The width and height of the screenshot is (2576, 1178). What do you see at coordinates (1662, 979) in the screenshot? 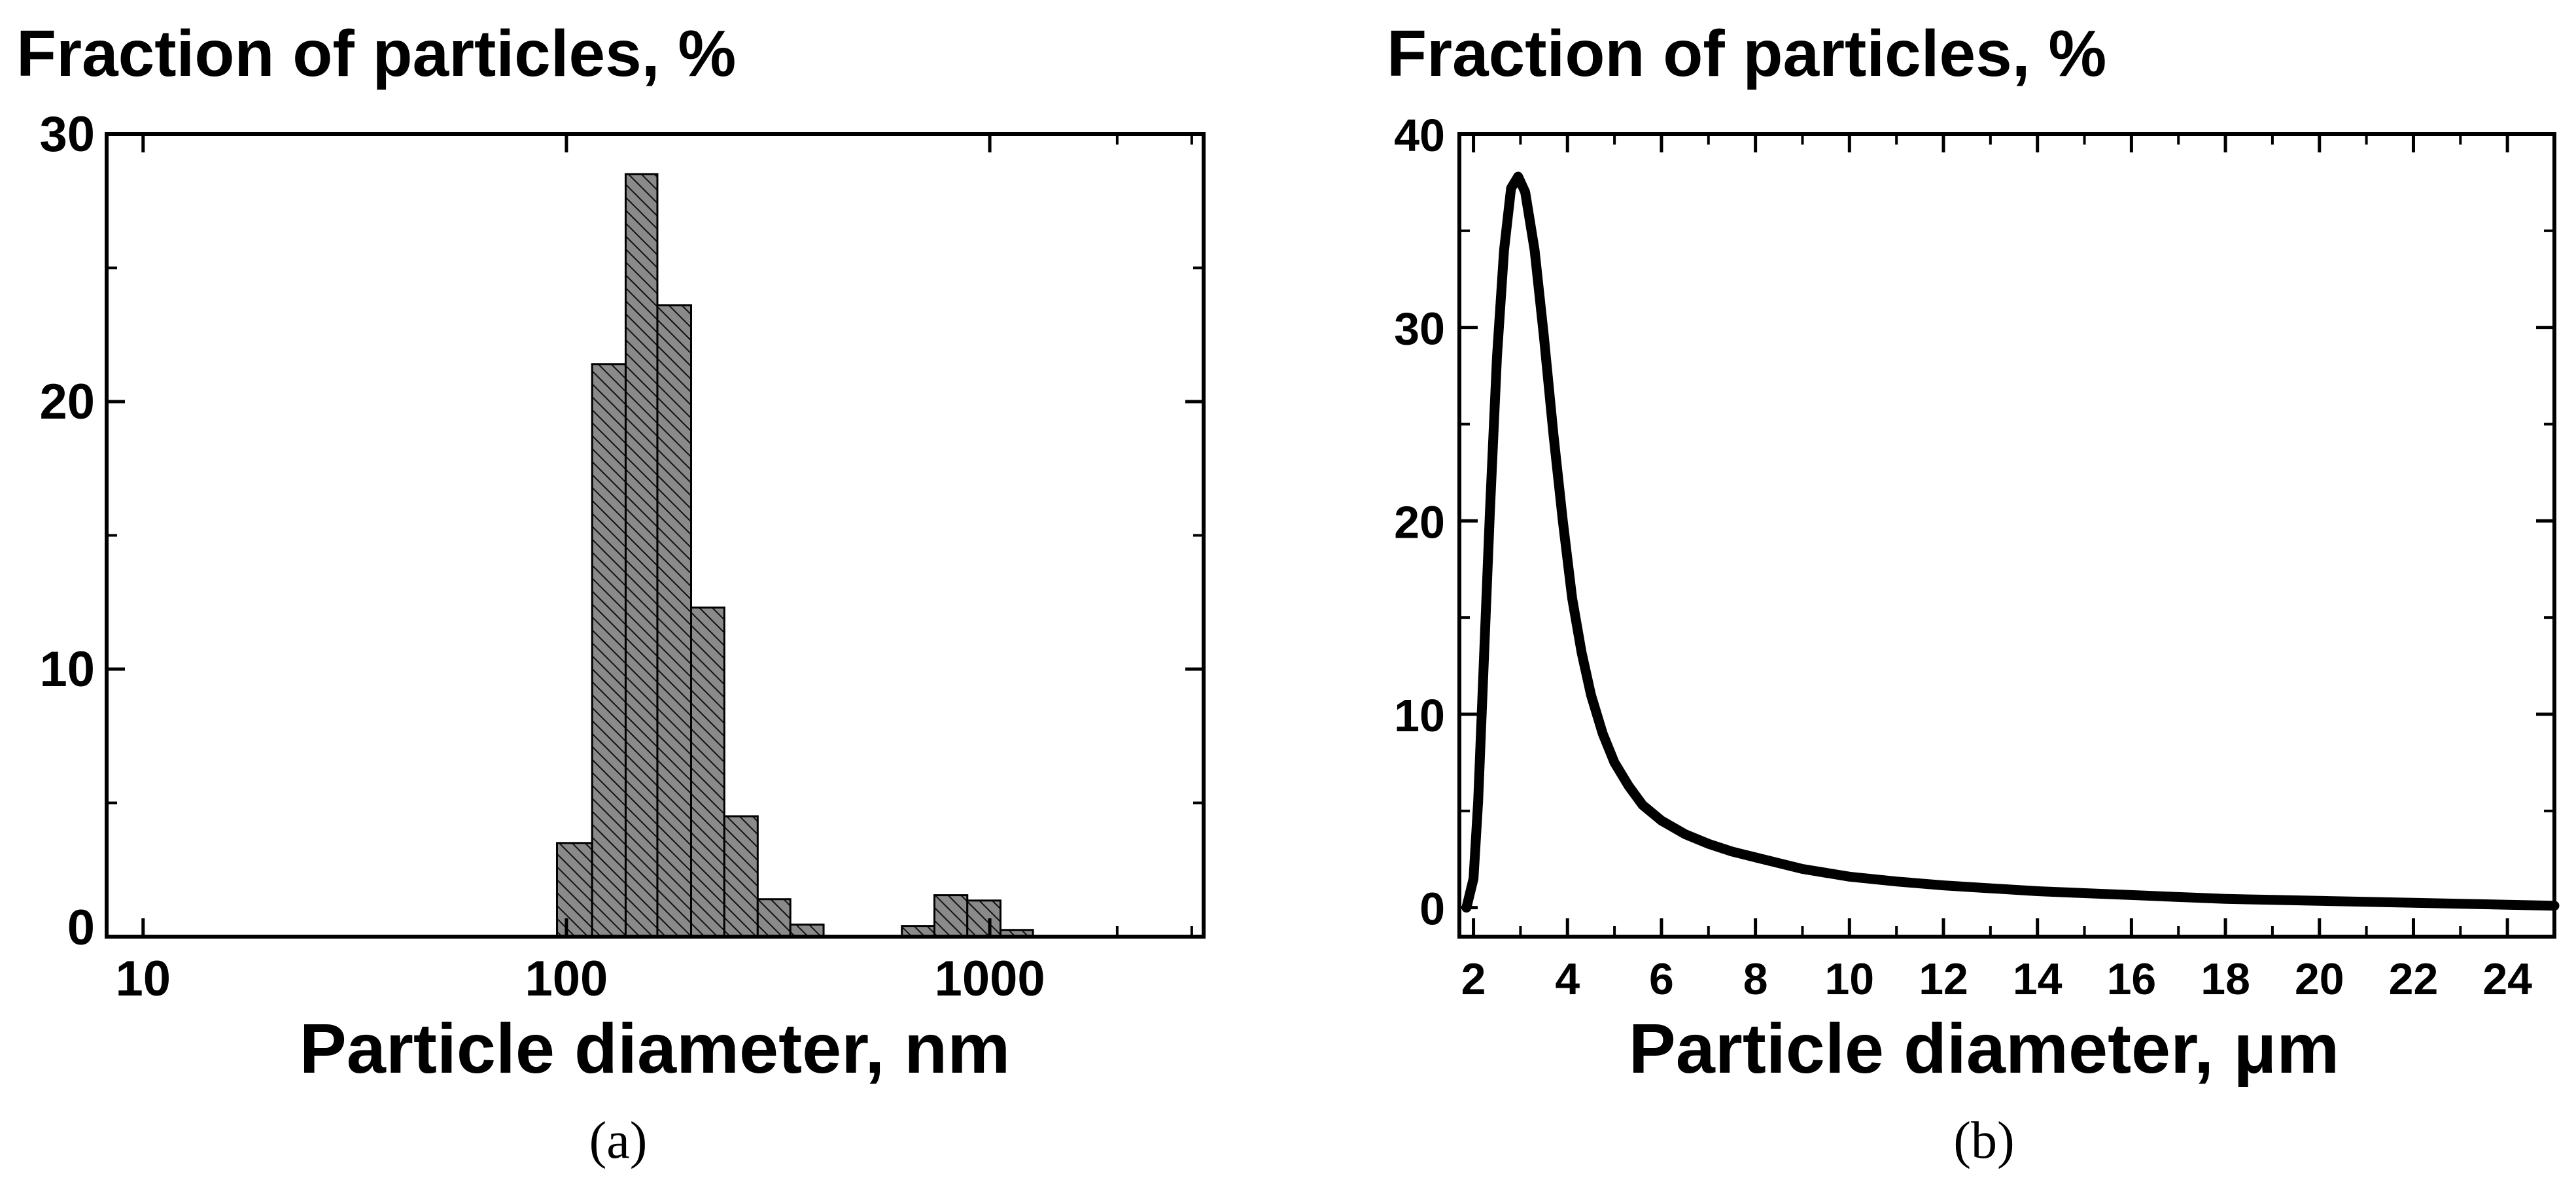
I see `panel-b-xtick-label: 6` at bounding box center [1662, 979].